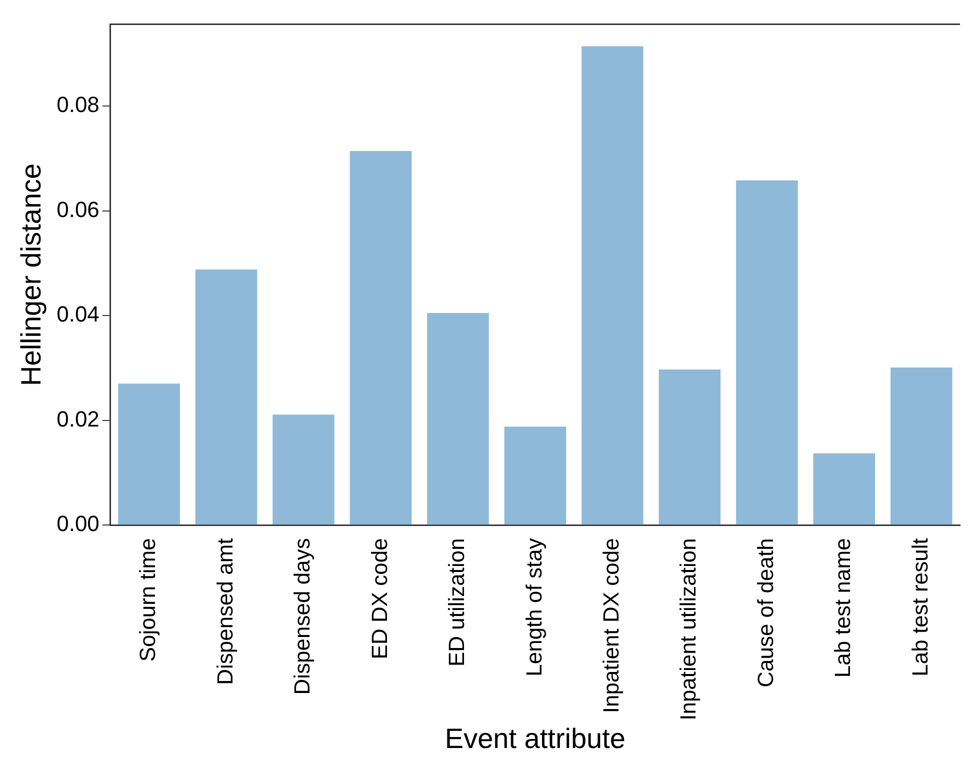 This screenshot has height=765, width=974. Describe the element at coordinates (533, 607) in the screenshot. I see `x-tick-label: Length of stay` at that location.